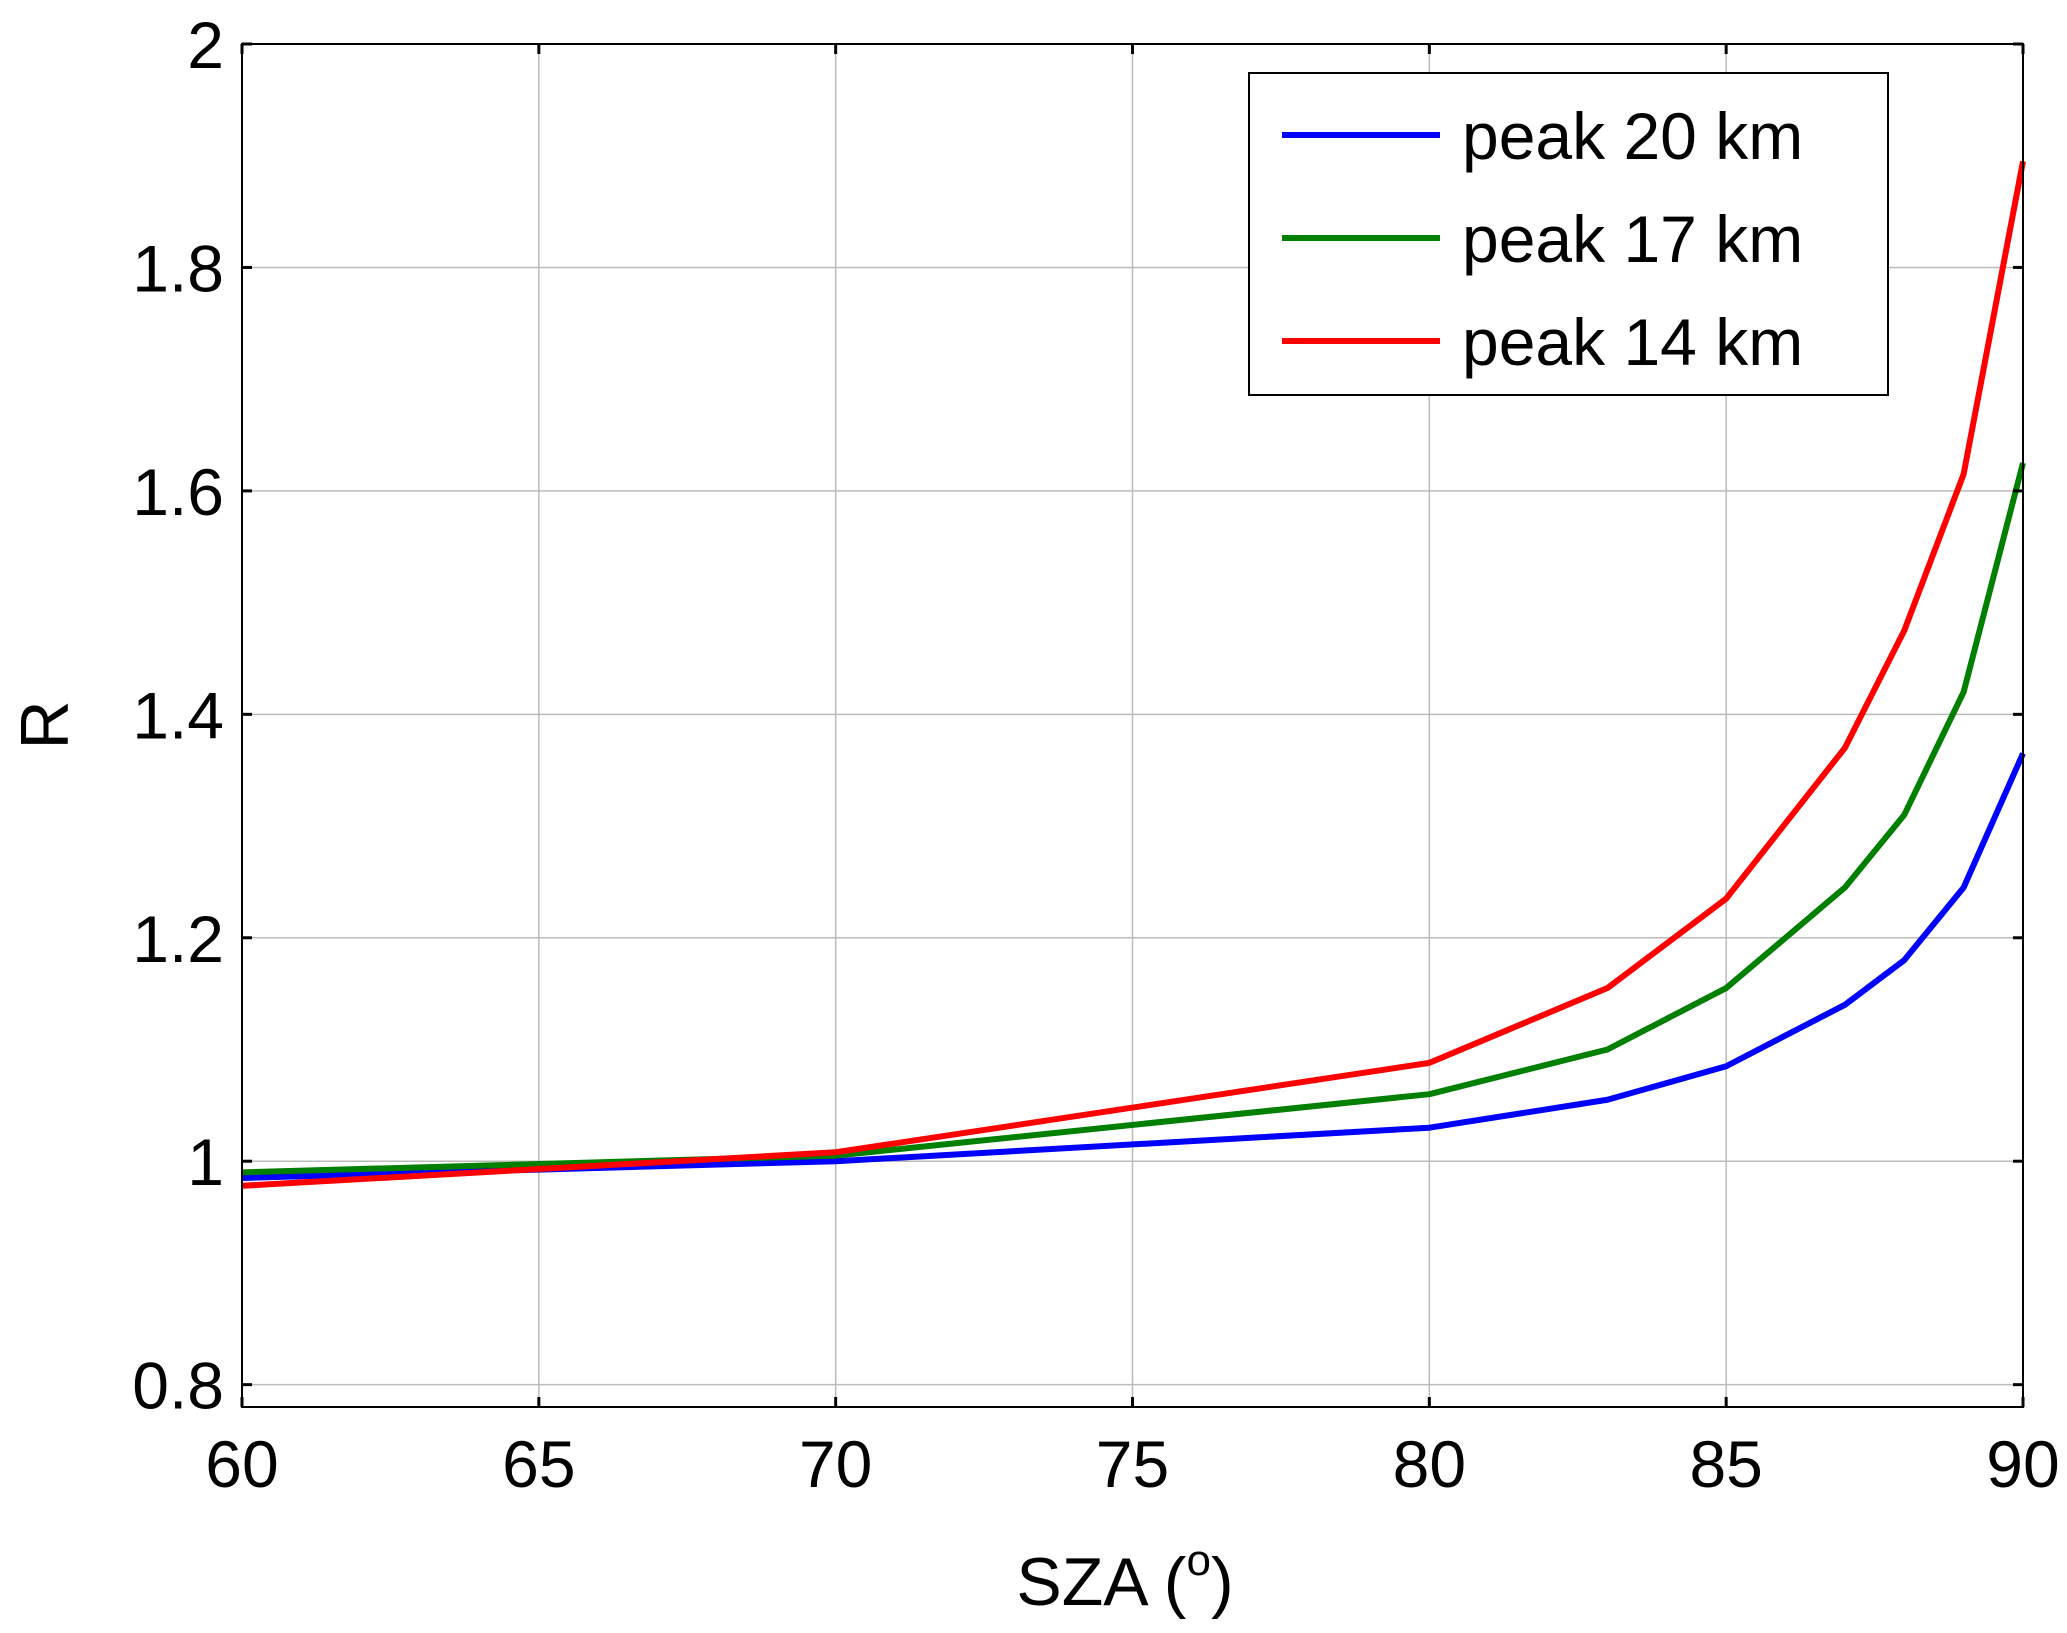  I want to click on x-axis-label-main: SZA (, so click(1101, 1582).